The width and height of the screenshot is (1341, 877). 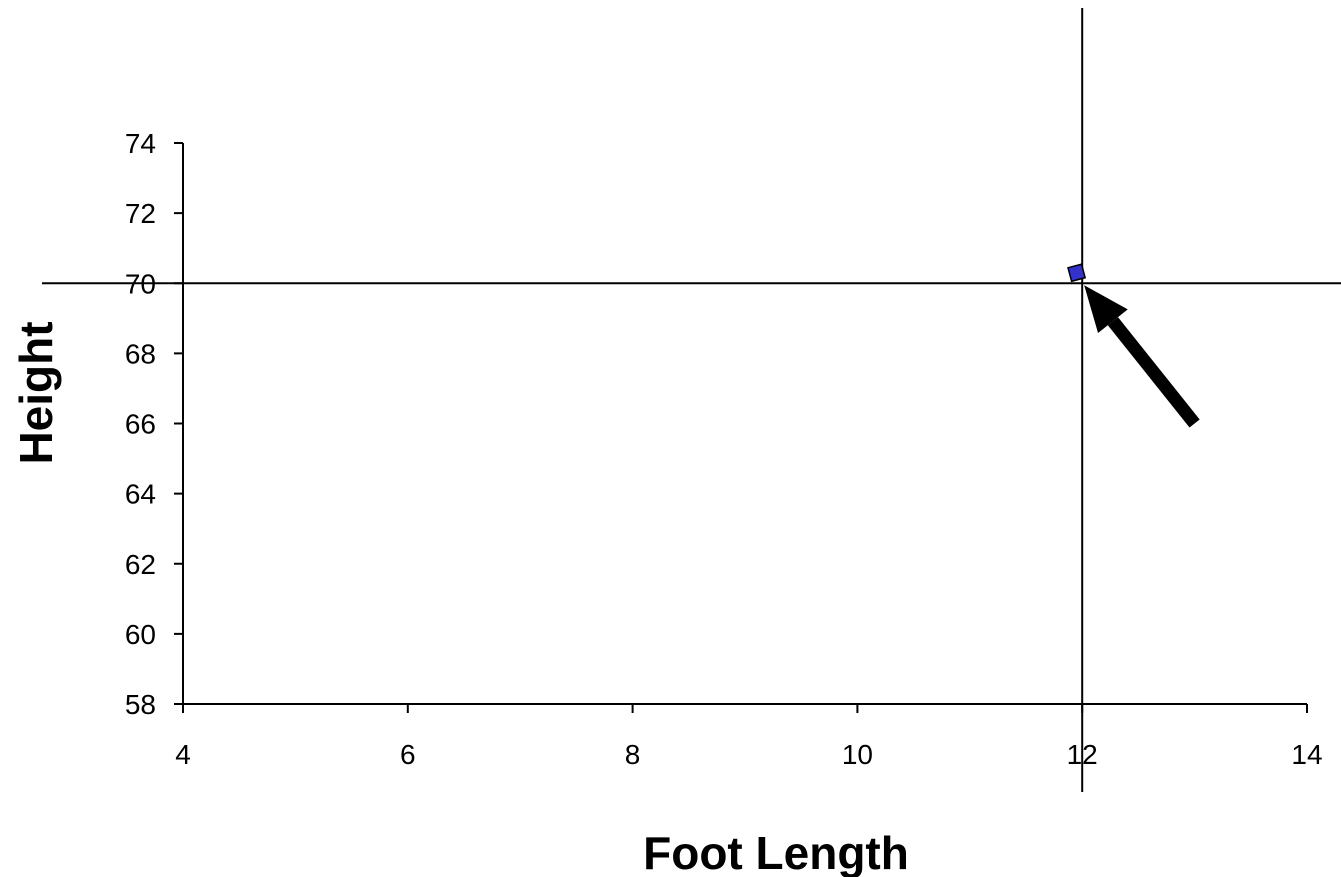 I want to click on x-tick-label: 8, so click(x=633, y=754).